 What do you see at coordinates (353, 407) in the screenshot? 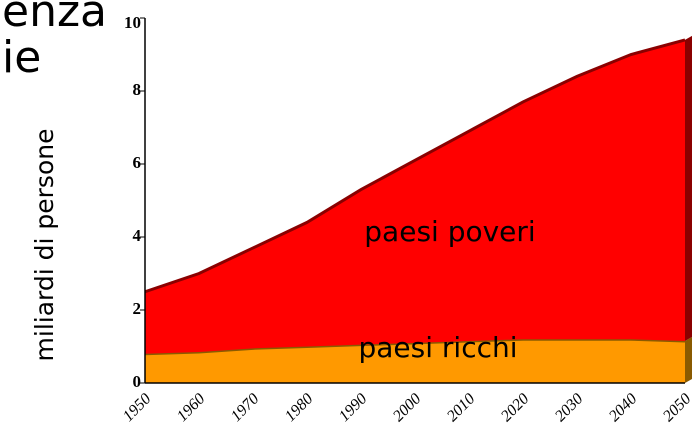
I see `x-tick-label: 1990` at bounding box center [353, 407].